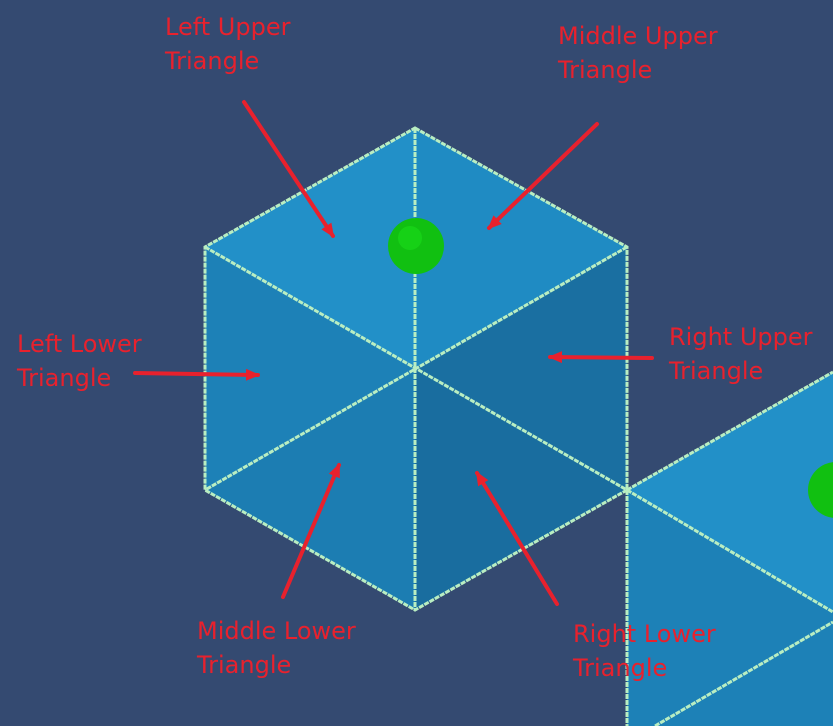 This screenshot has width=833, height=726. What do you see at coordinates (288, 169) in the screenshot?
I see `arrow-left-upper` at bounding box center [288, 169].